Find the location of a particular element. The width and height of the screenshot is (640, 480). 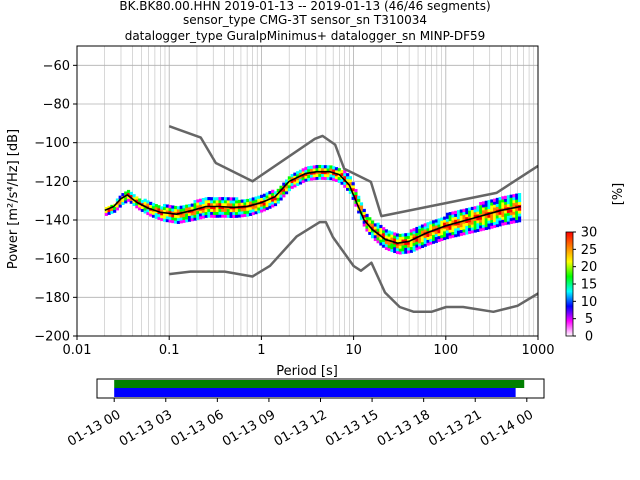

colorbar-tick-label: 25 is located at coordinates (589, 250).